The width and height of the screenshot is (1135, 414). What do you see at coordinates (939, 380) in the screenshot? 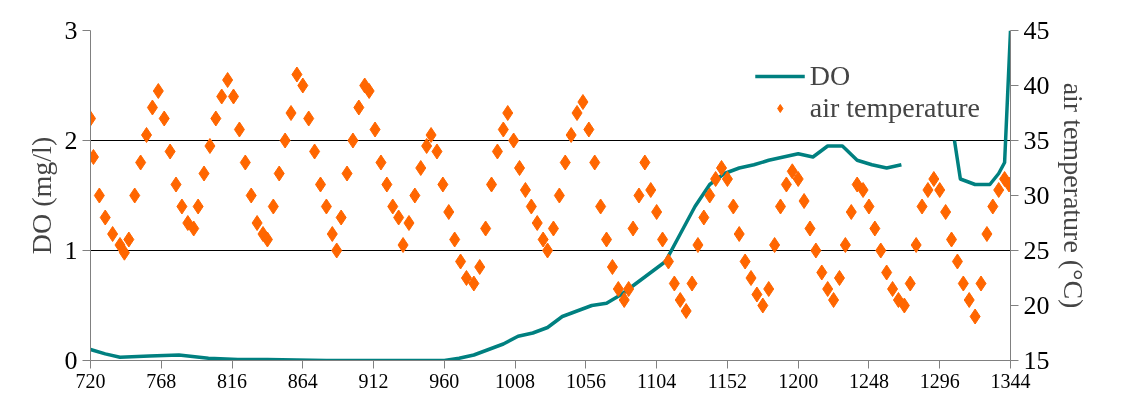
I see `x-tick-label: 1296` at bounding box center [939, 380].